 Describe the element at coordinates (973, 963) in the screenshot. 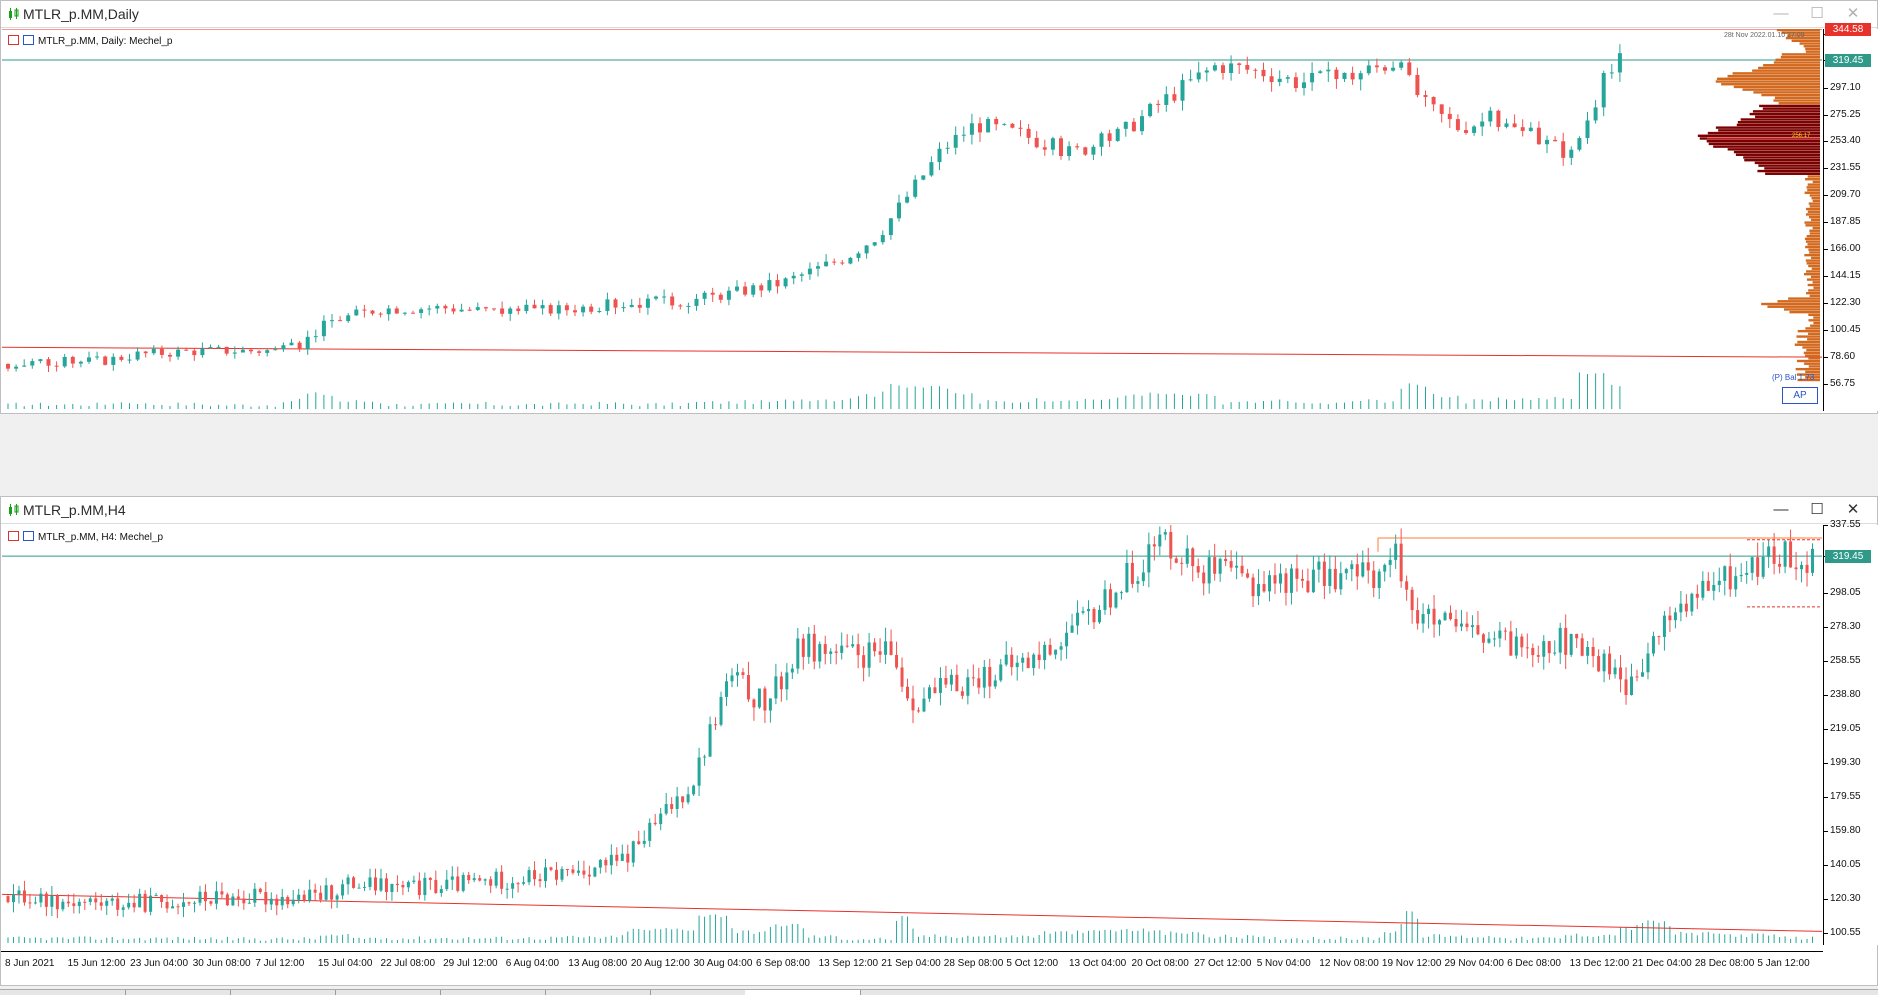

I see `time-tick-label: 28 Sep 08:00` at that location.